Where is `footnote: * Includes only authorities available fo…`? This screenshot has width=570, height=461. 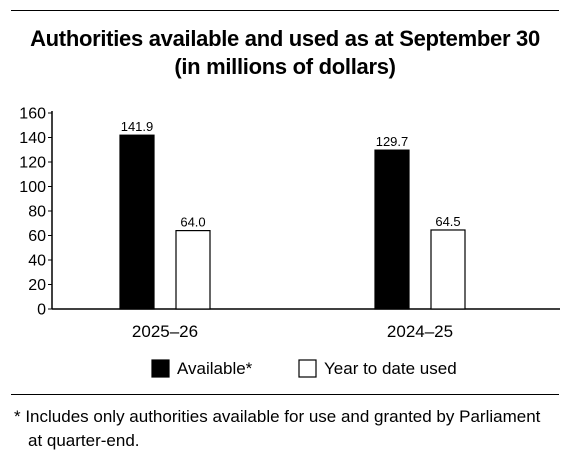
footnote: * Includes only authorities available fo… is located at coordinates (284, 429).